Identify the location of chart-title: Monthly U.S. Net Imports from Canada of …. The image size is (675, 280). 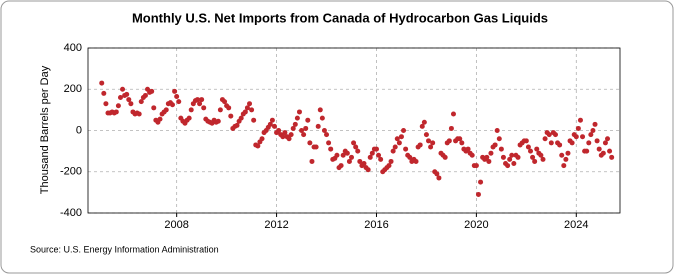
(340, 17).